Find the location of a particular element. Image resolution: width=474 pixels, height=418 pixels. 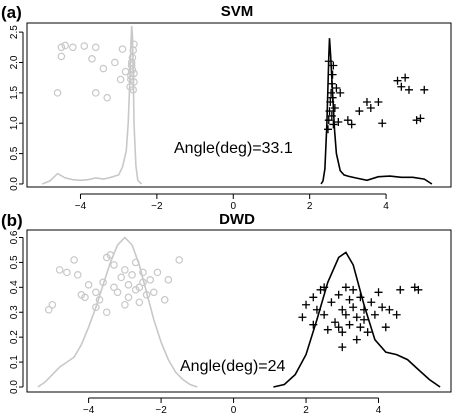

chart-title: SVM is located at coordinates (237, 11).